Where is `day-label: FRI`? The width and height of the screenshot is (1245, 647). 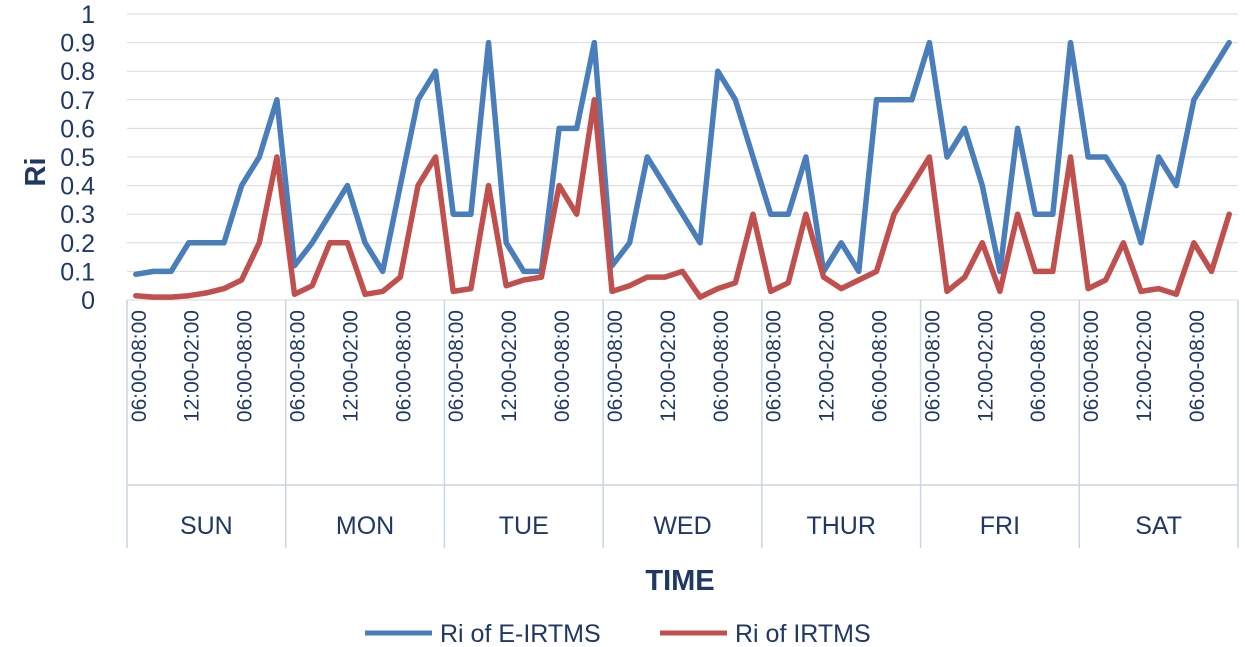 day-label: FRI is located at coordinates (1000, 526).